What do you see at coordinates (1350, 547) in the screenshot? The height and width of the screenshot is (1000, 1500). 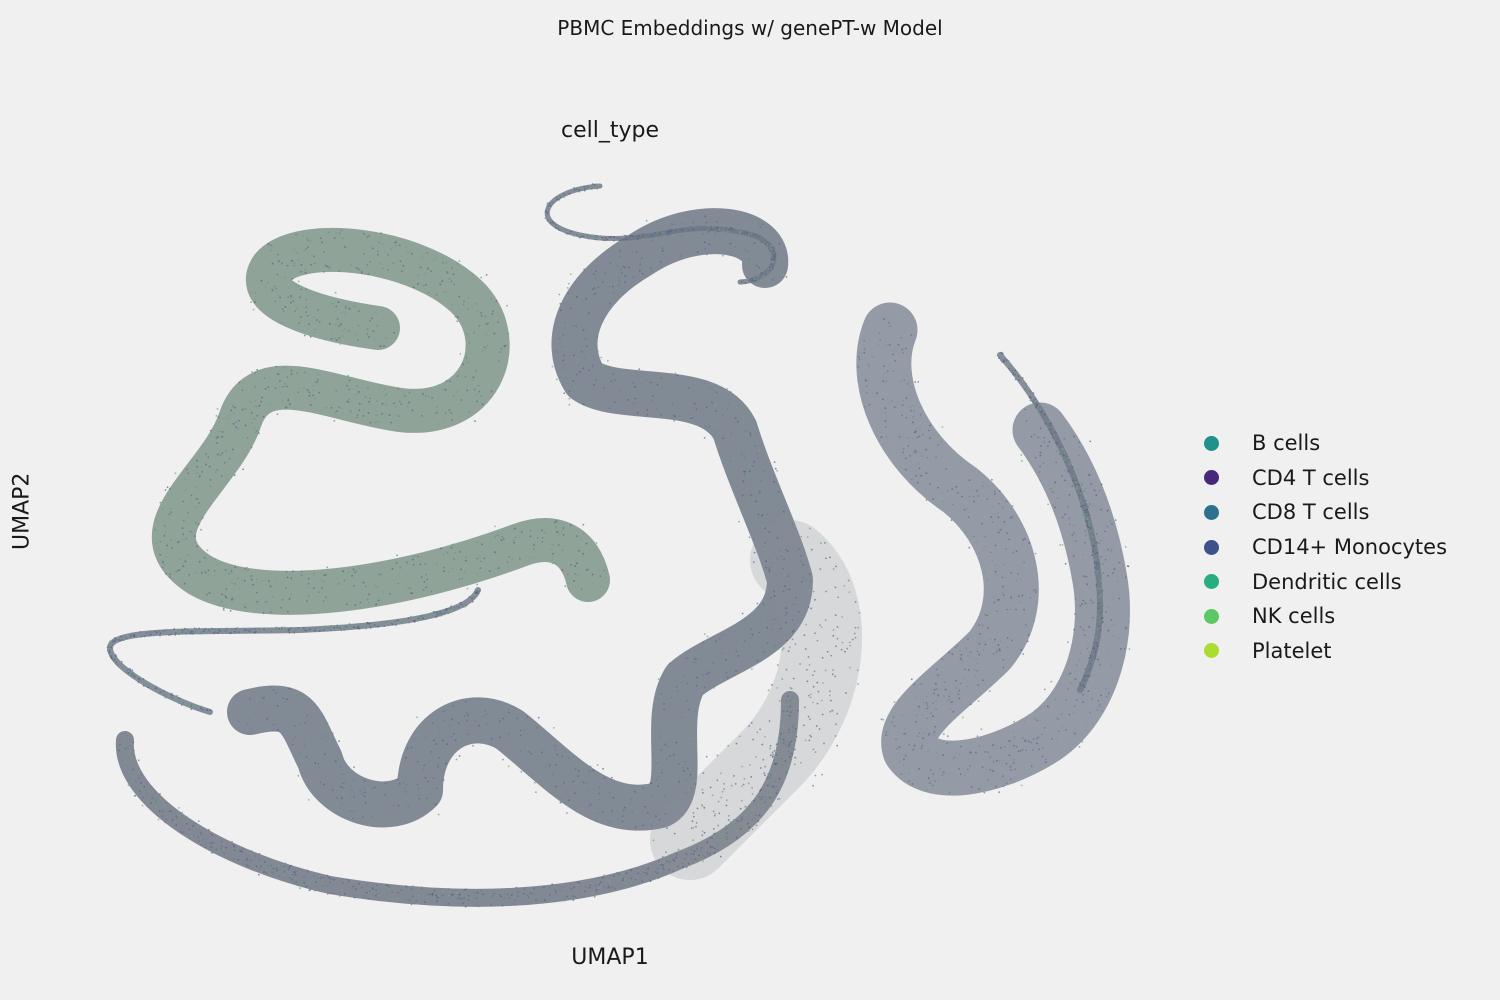 I see `legend-label: CD14+ Monocytes` at bounding box center [1350, 547].